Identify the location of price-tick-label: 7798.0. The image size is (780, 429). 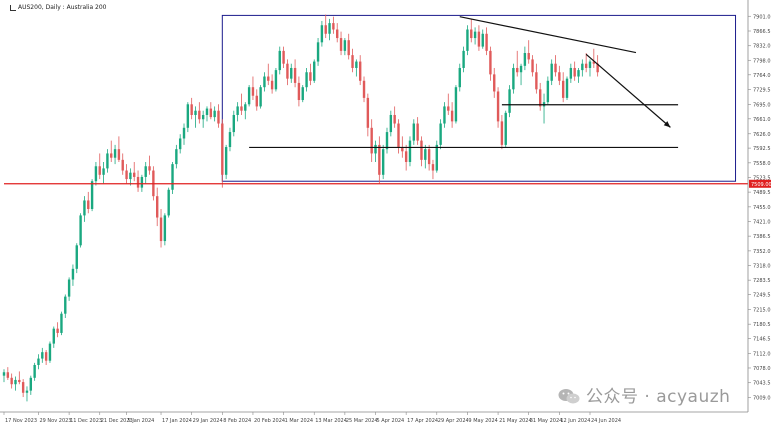
(762, 61).